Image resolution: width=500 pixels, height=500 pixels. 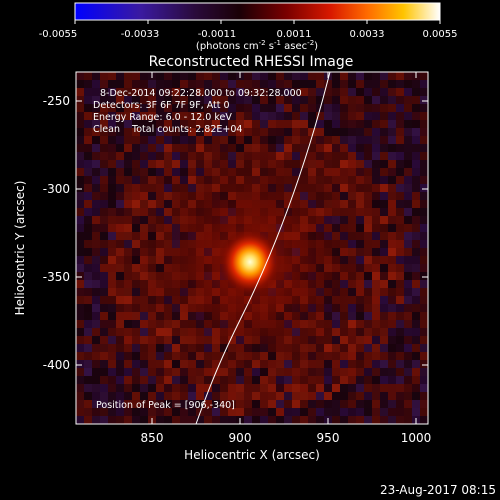 What do you see at coordinates (440, 34) in the screenshot?
I see `colorbar-tick: 0.0055` at bounding box center [440, 34].